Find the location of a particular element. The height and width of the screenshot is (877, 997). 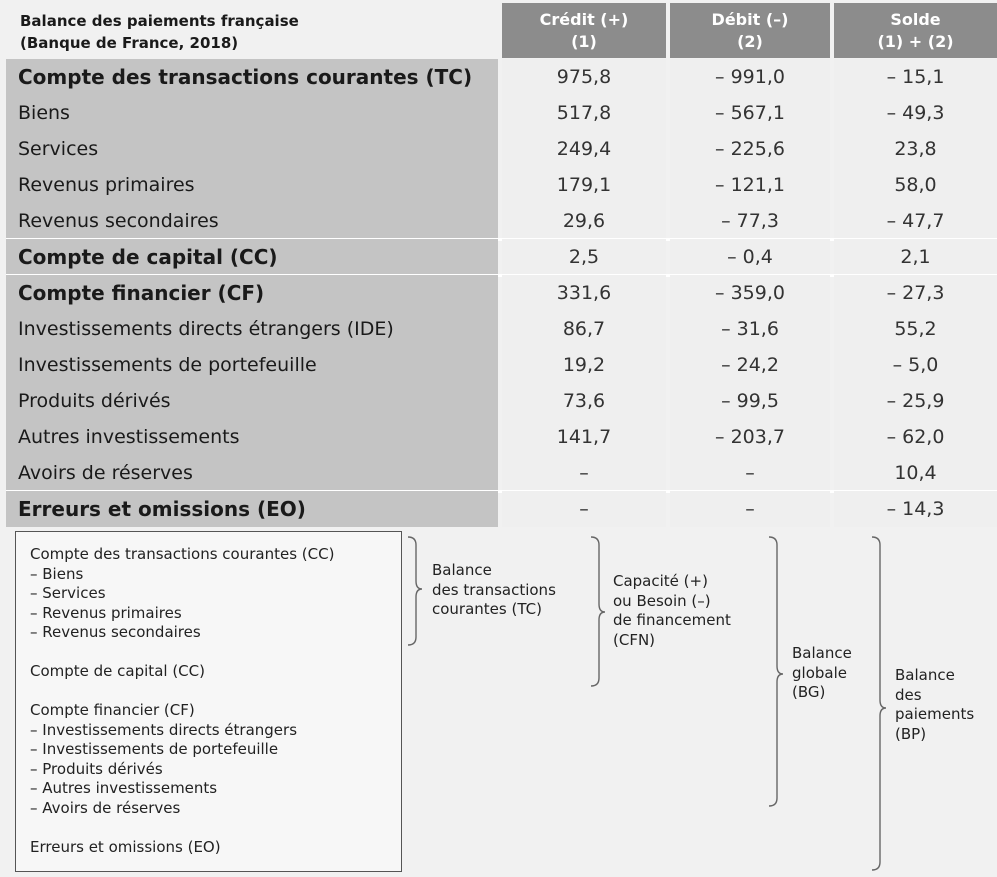

header-credit: Crédit (+) (1) is located at coordinates (584, 30).